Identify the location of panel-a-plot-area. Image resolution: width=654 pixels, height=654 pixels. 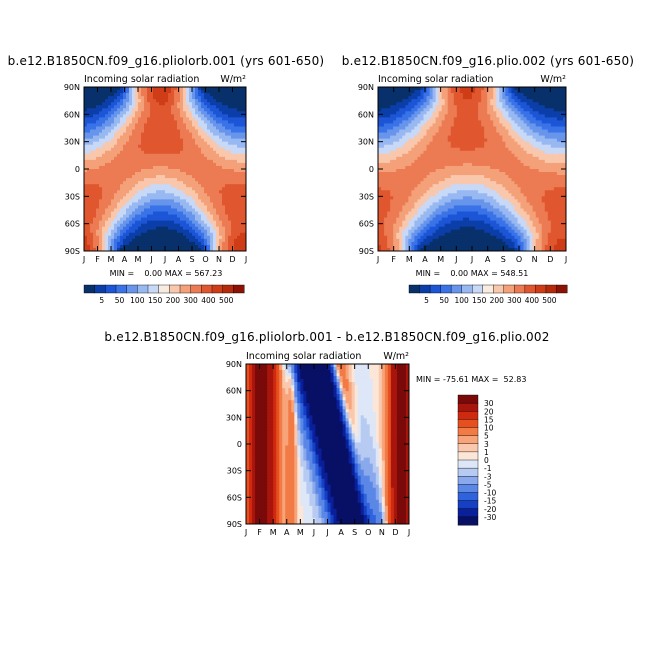
(165, 169).